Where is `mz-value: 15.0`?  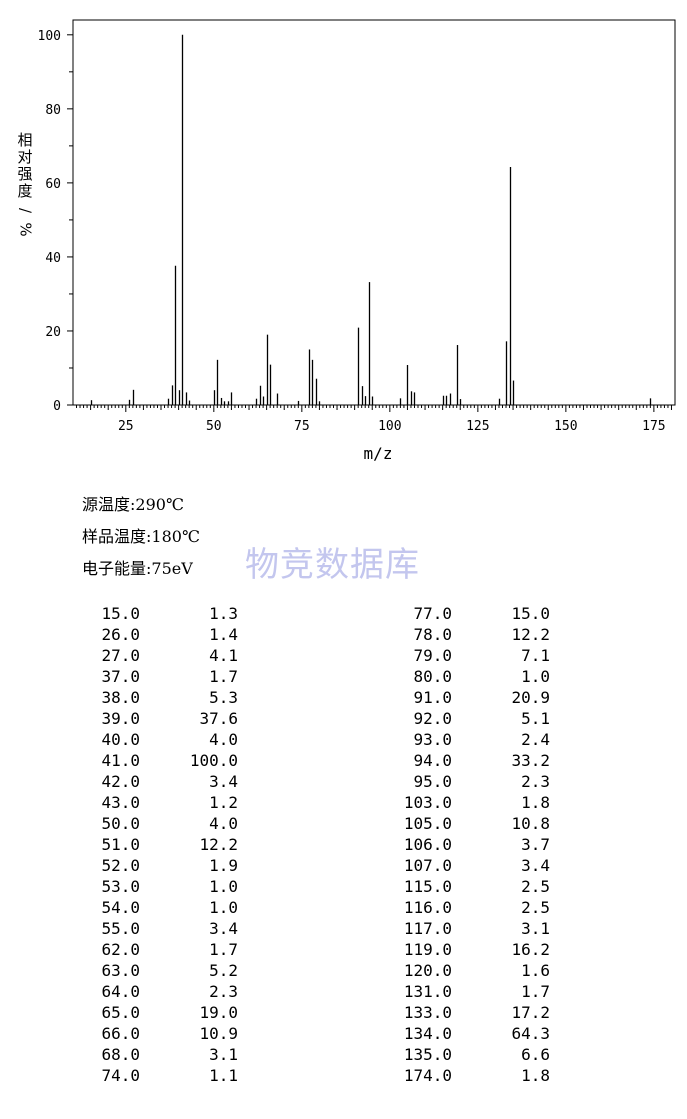 mz-value: 15.0 is located at coordinates (120, 613).